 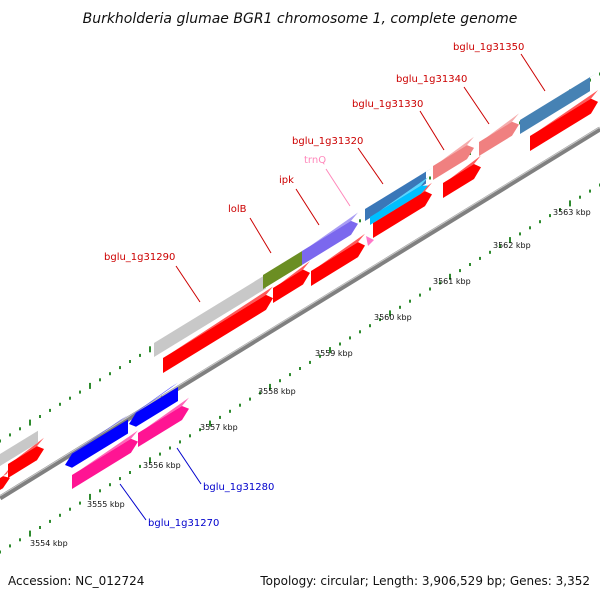 I want to click on gene-trnQ, so click(x=370, y=241).